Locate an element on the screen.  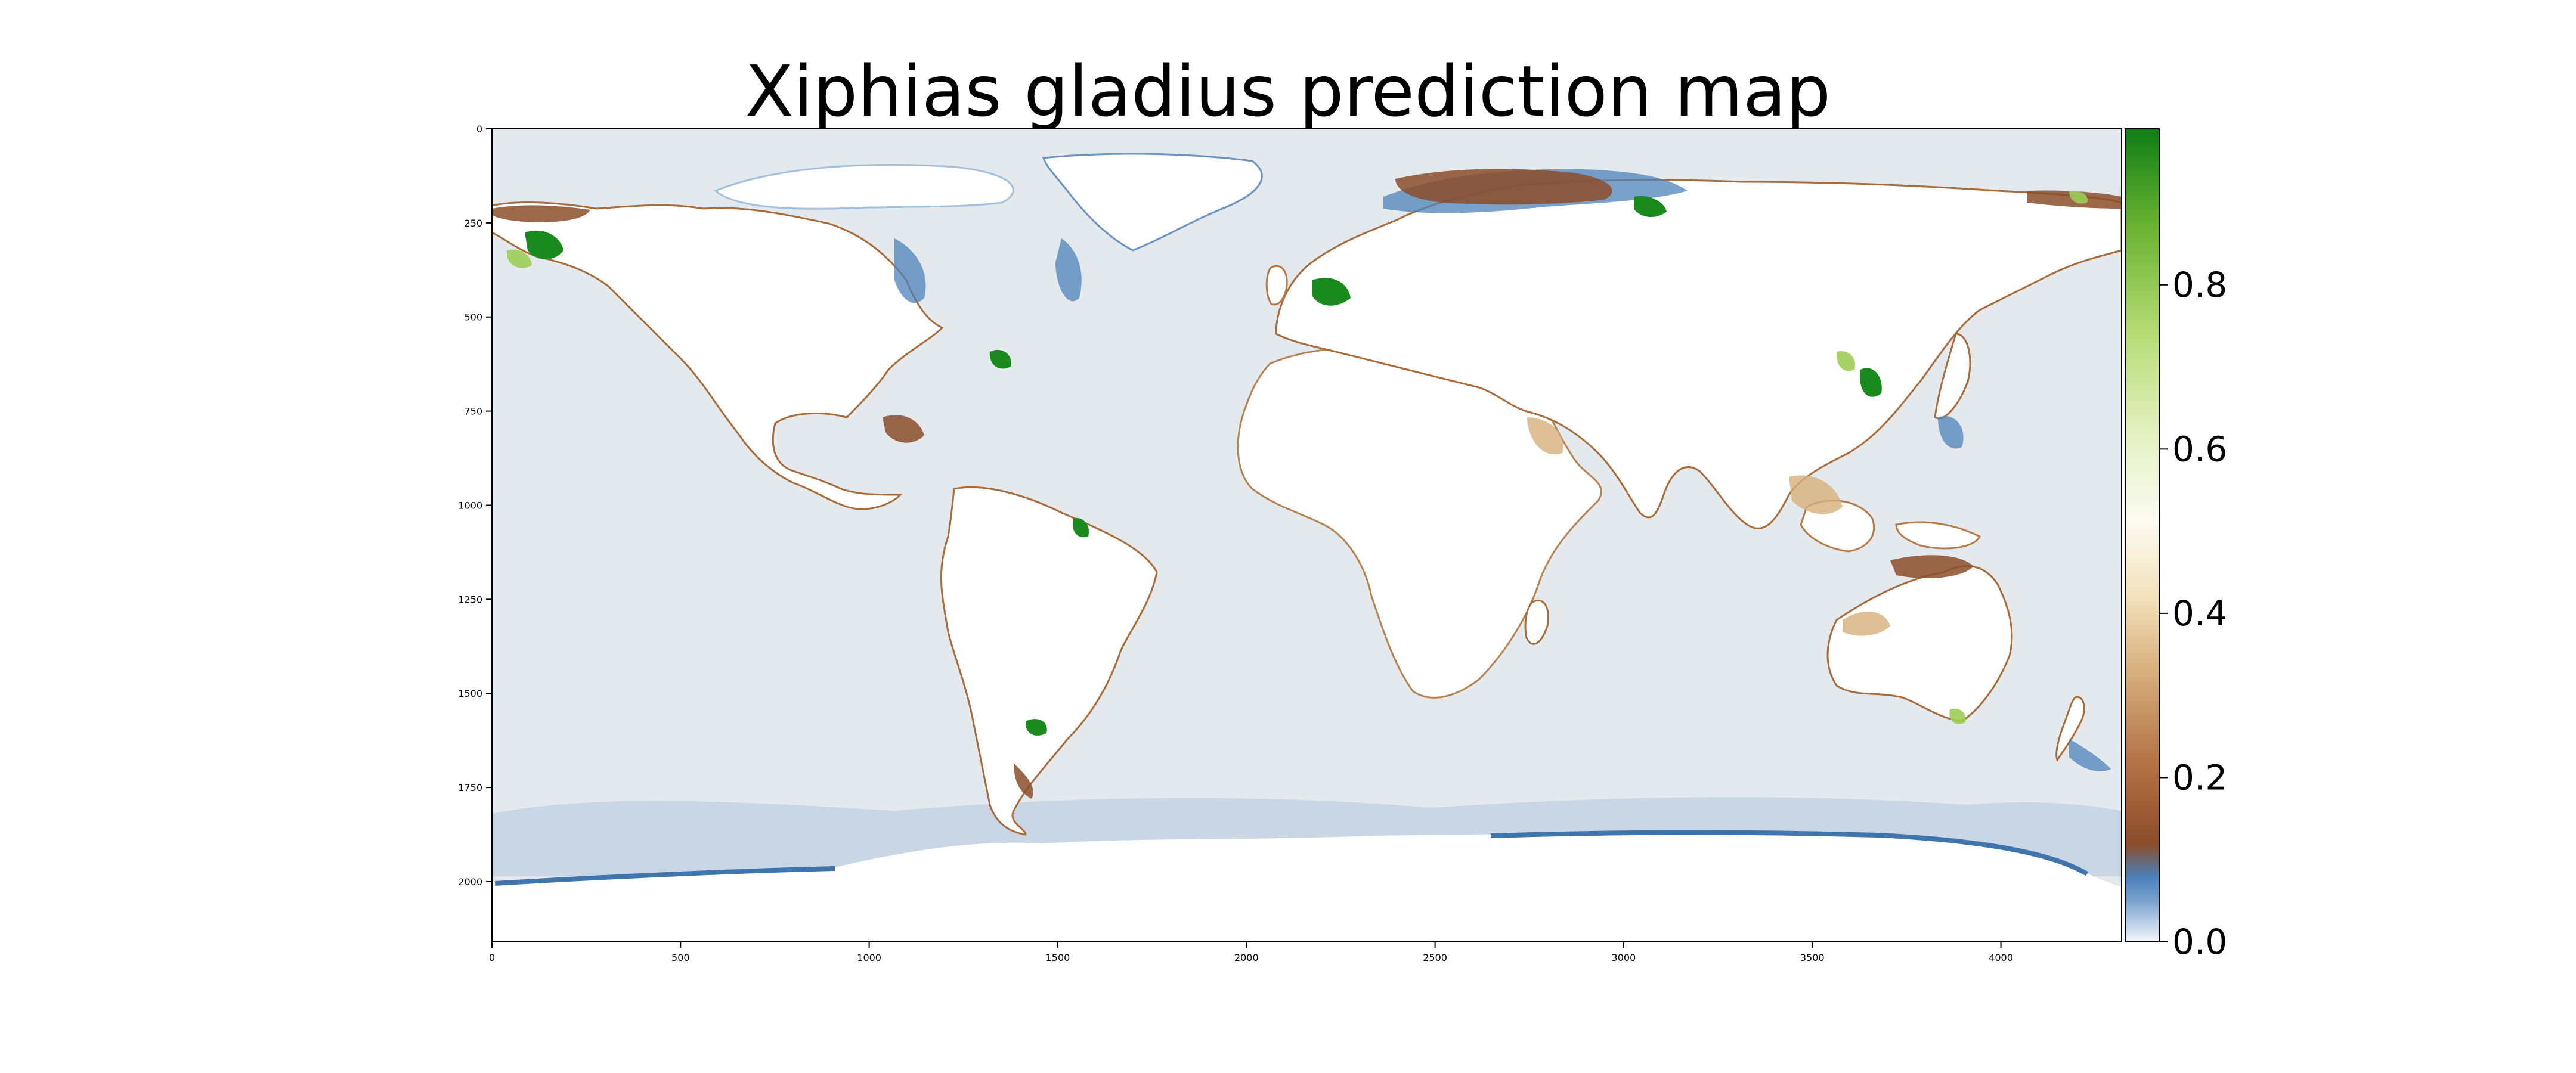
antarctica is located at coordinates (1307, 887).